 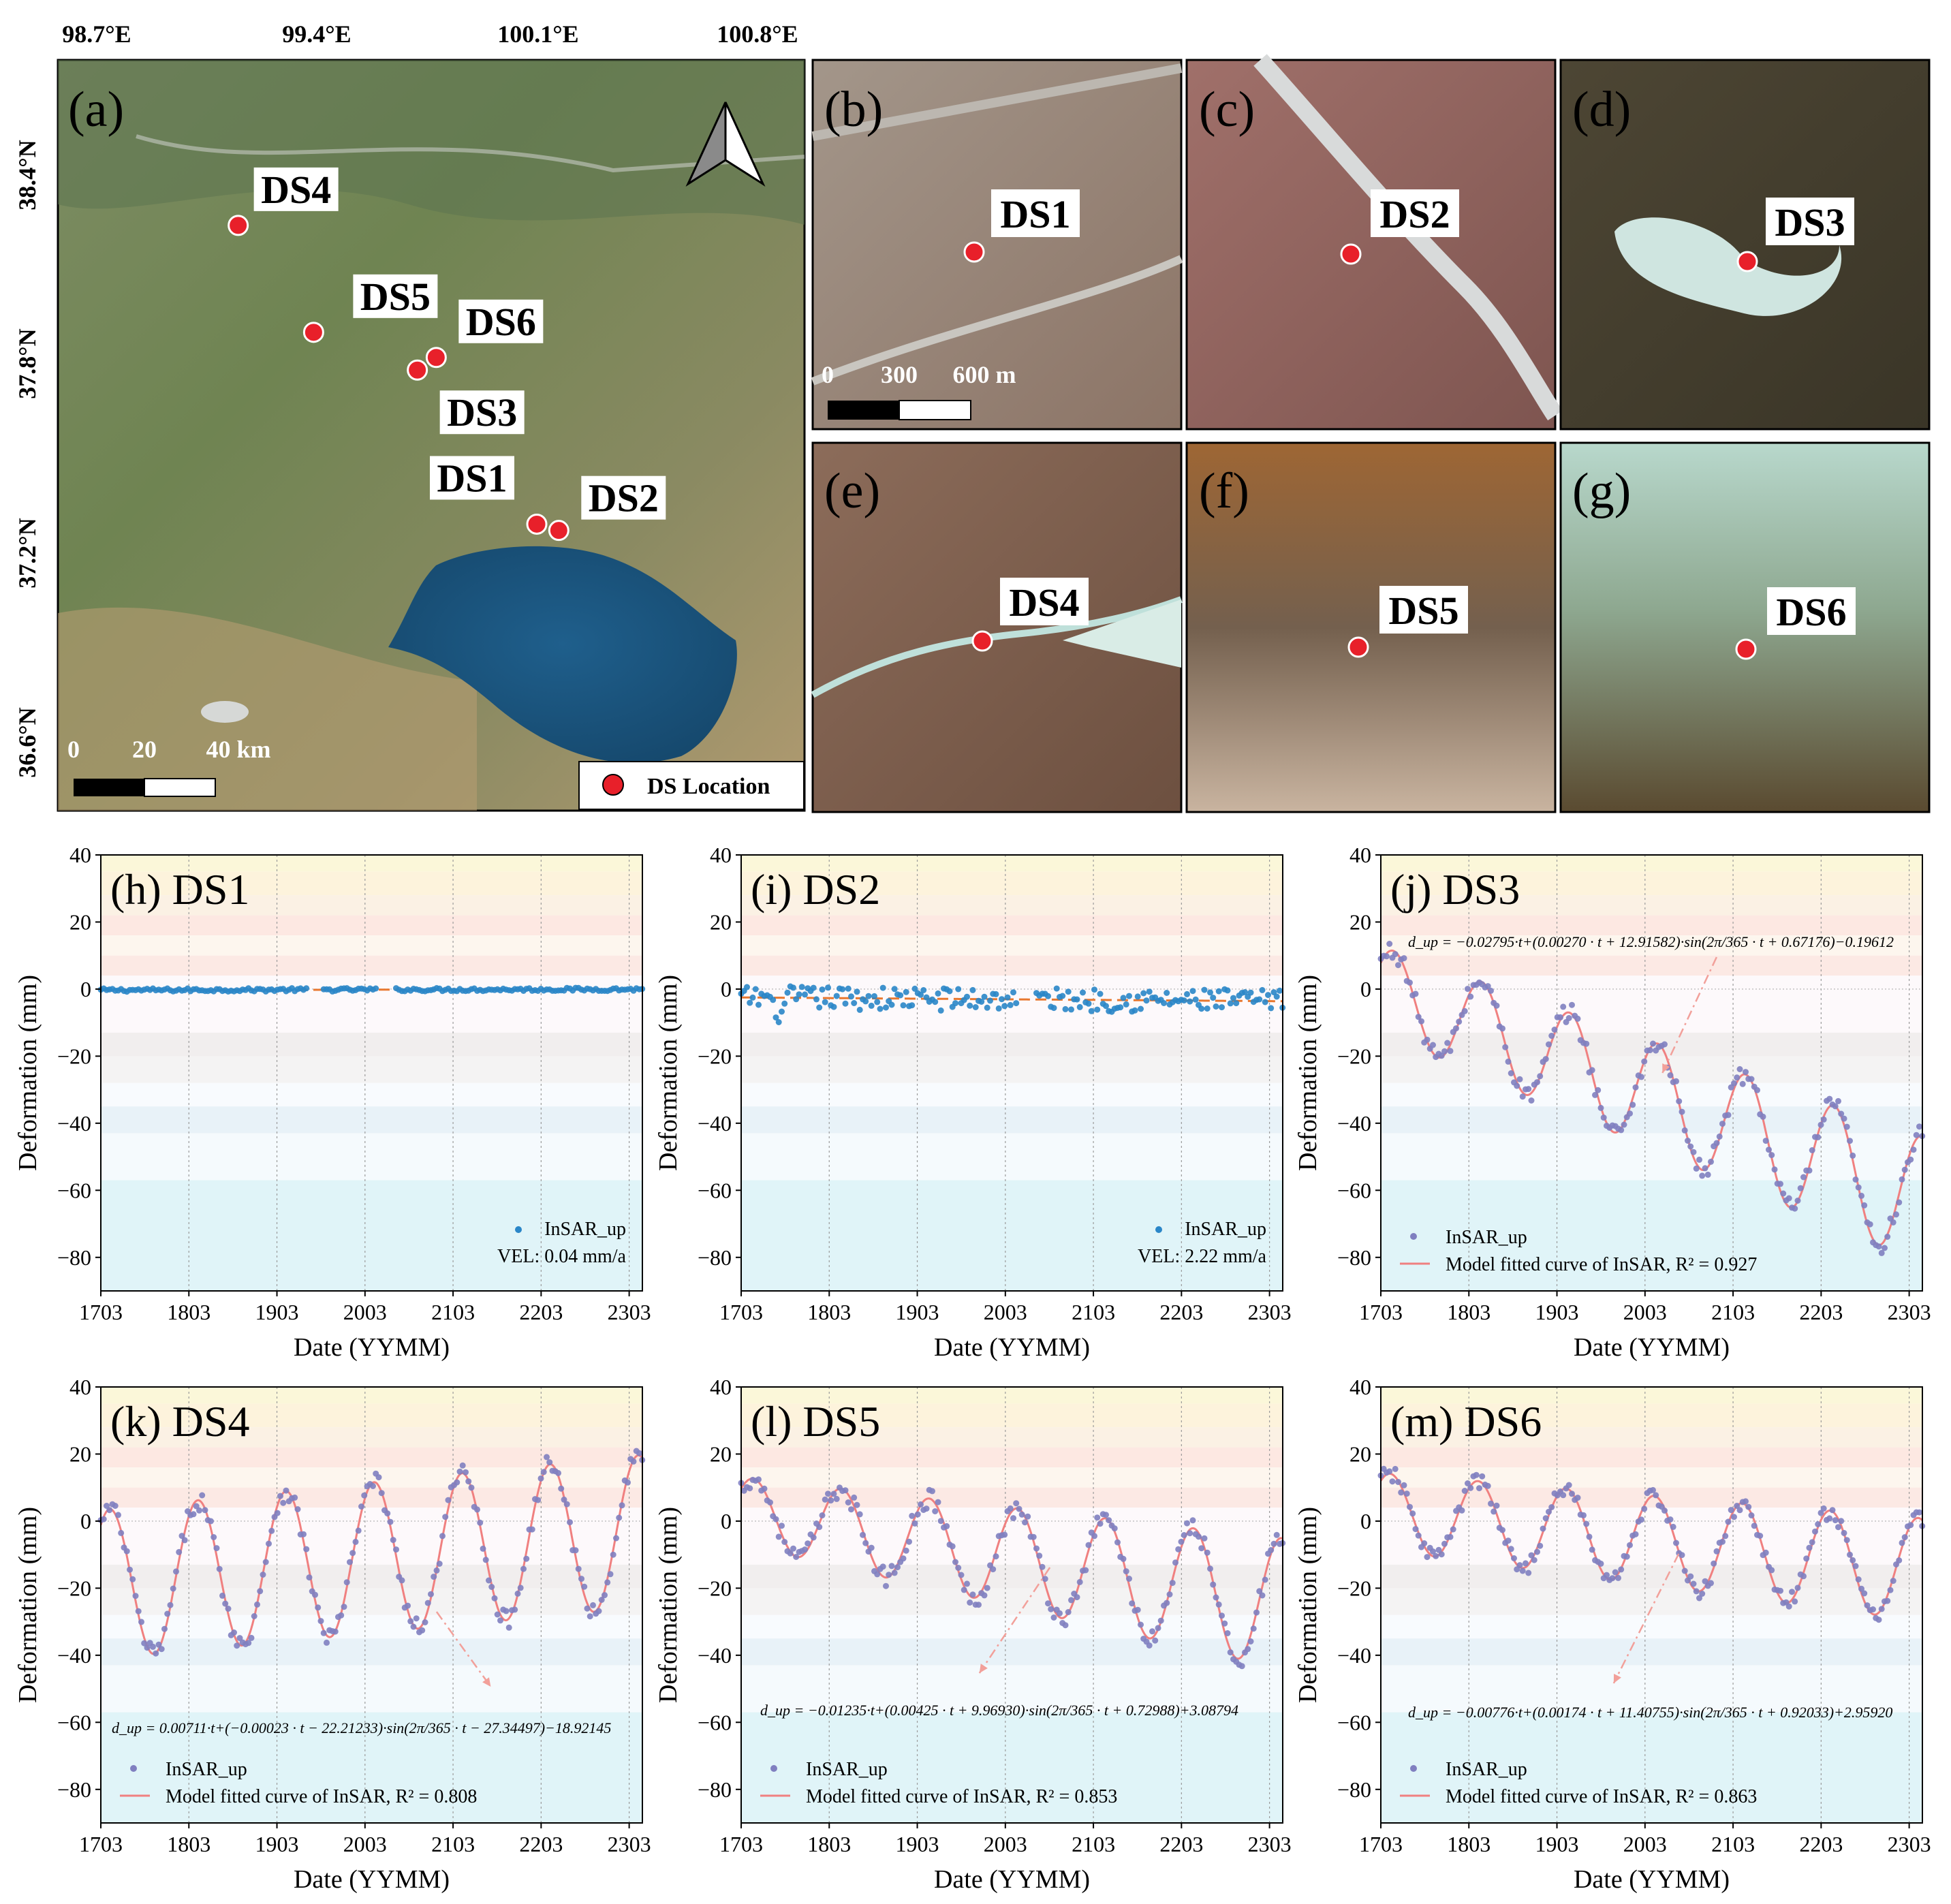 What do you see at coordinates (562, 1256) in the screenshot?
I see `legend-label: VEL: 0.04 mm/a` at bounding box center [562, 1256].